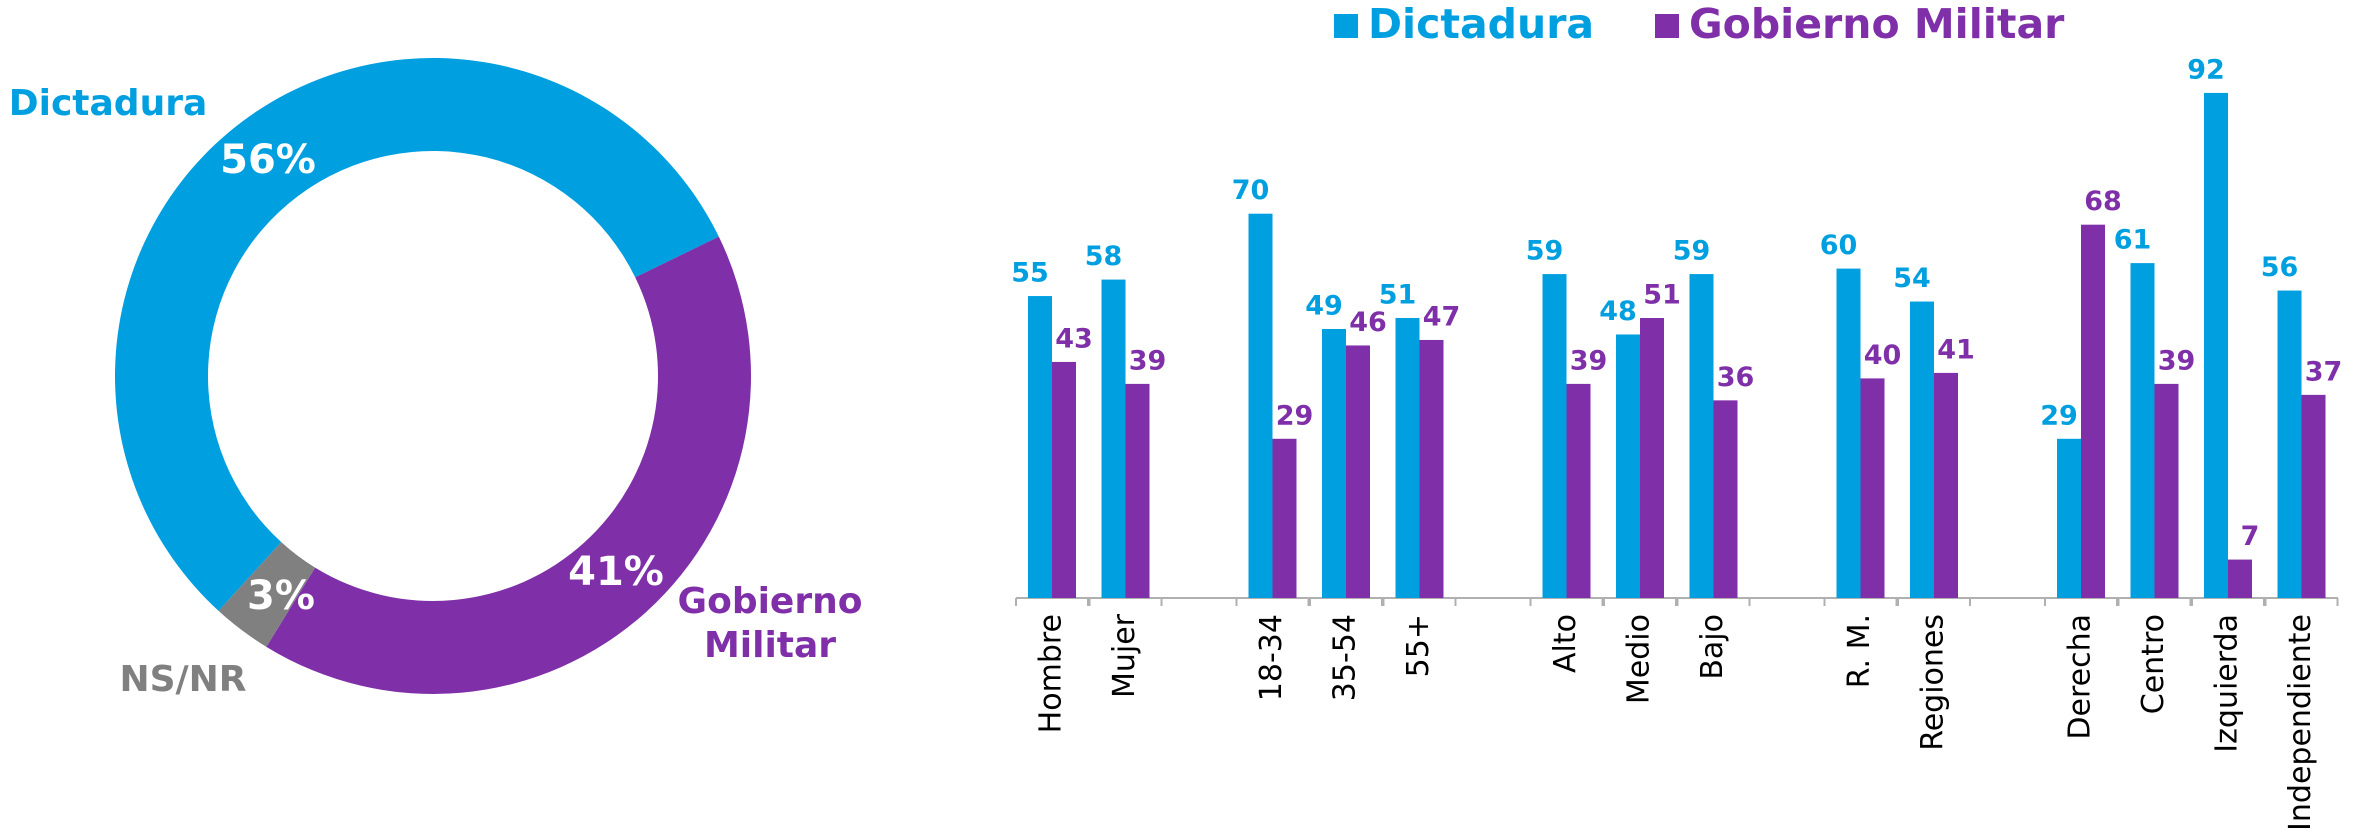 Image resolution: width=2356 pixels, height=837 pixels. Describe the element at coordinates (1933, 682) in the screenshot. I see `x-tick-label: Regiones` at that location.